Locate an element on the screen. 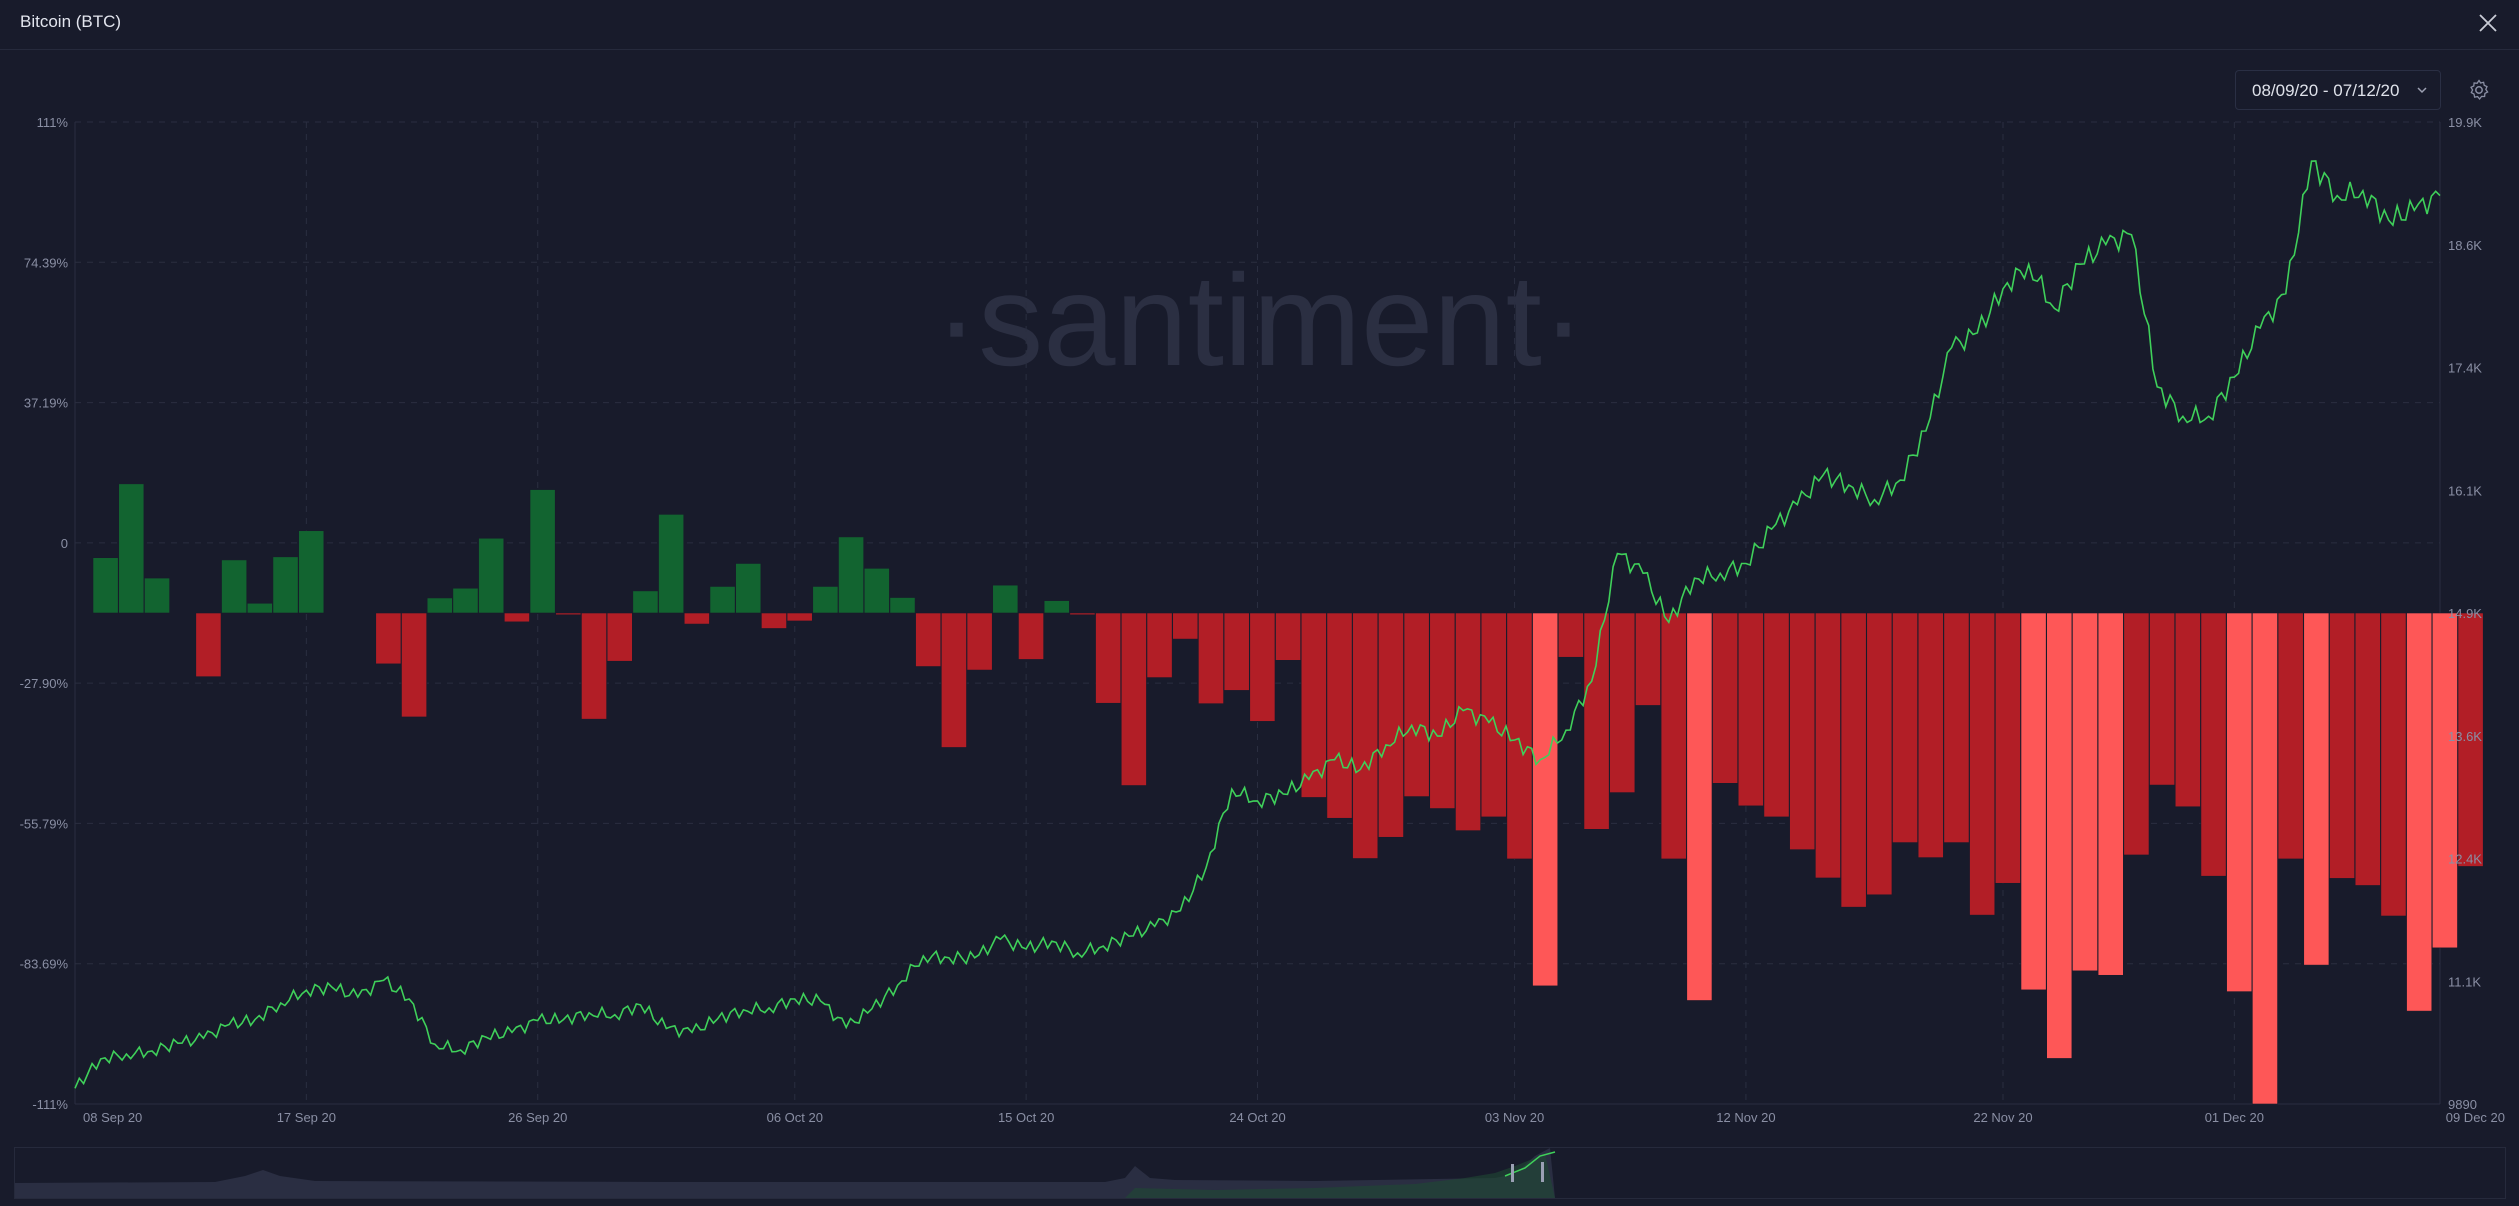 The image size is (2519, 1206). x-tick-label: 03 Nov 20 is located at coordinates (1514, 1117).